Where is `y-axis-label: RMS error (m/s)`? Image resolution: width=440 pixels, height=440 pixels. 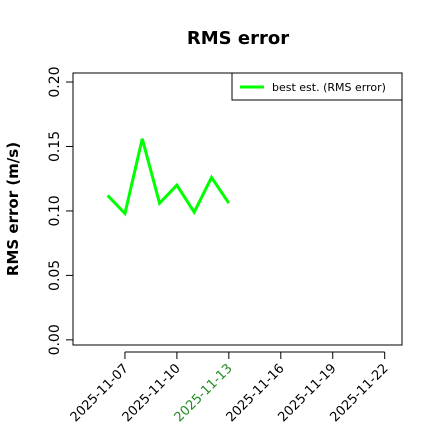
y-axis-label: RMS error (m/s) is located at coordinates (13, 209).